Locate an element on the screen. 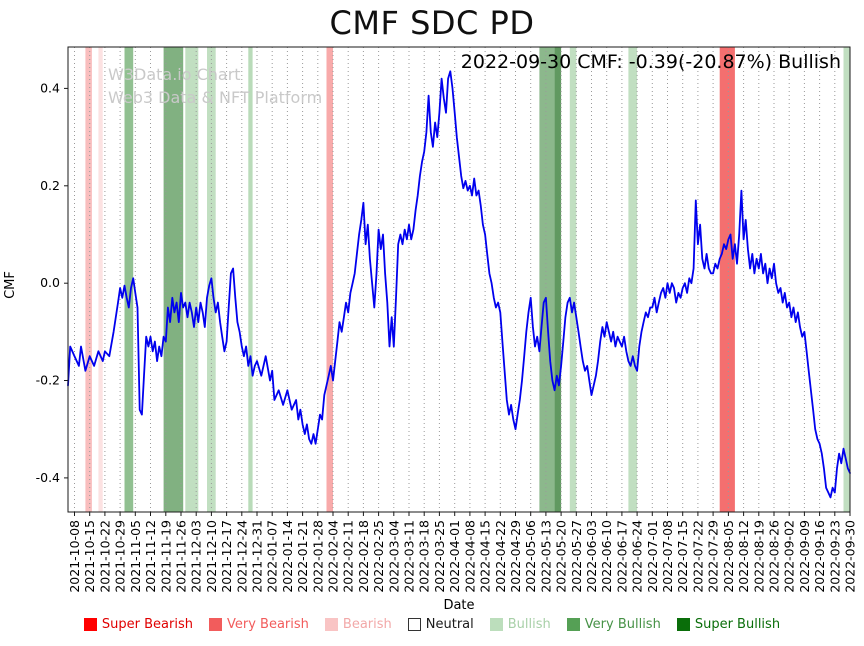  x-tick-label: 2022-02-25 is located at coordinates (378, 556).